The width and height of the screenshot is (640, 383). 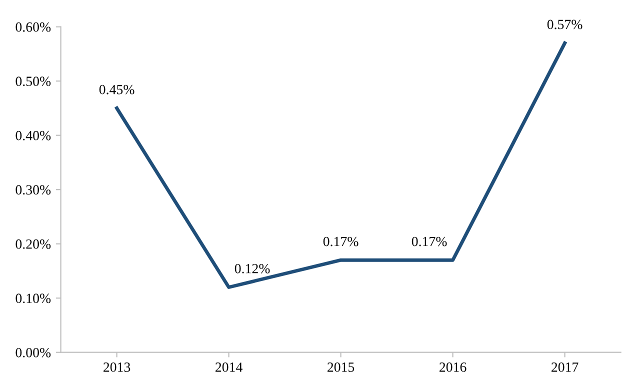 I want to click on data-label: 0.45%, so click(x=116, y=89).